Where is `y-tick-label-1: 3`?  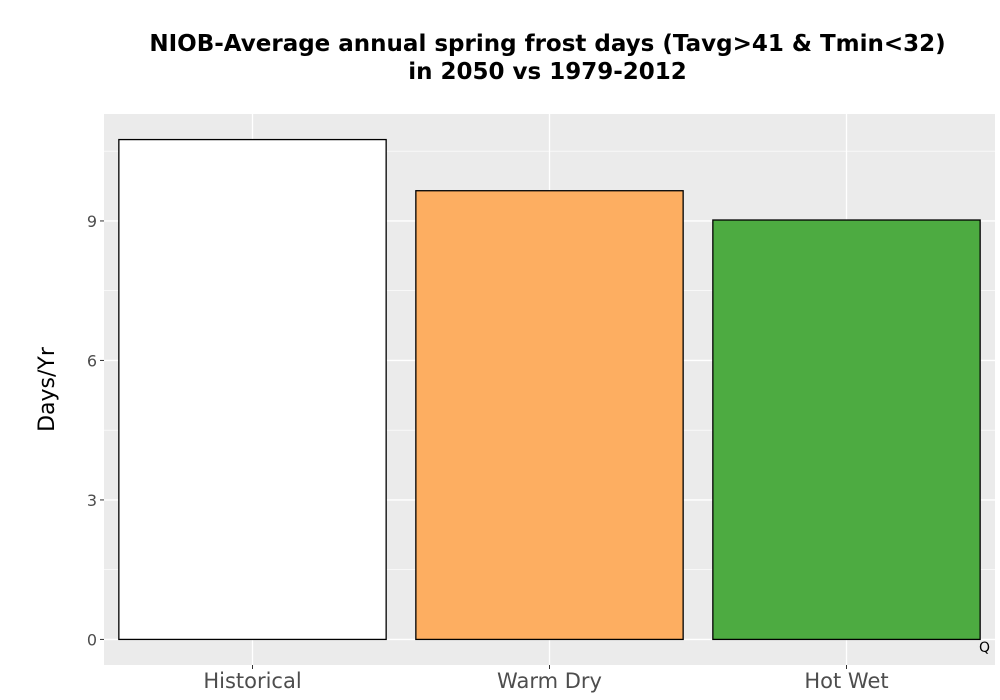 y-tick-label-1: 3 is located at coordinates (92, 500).